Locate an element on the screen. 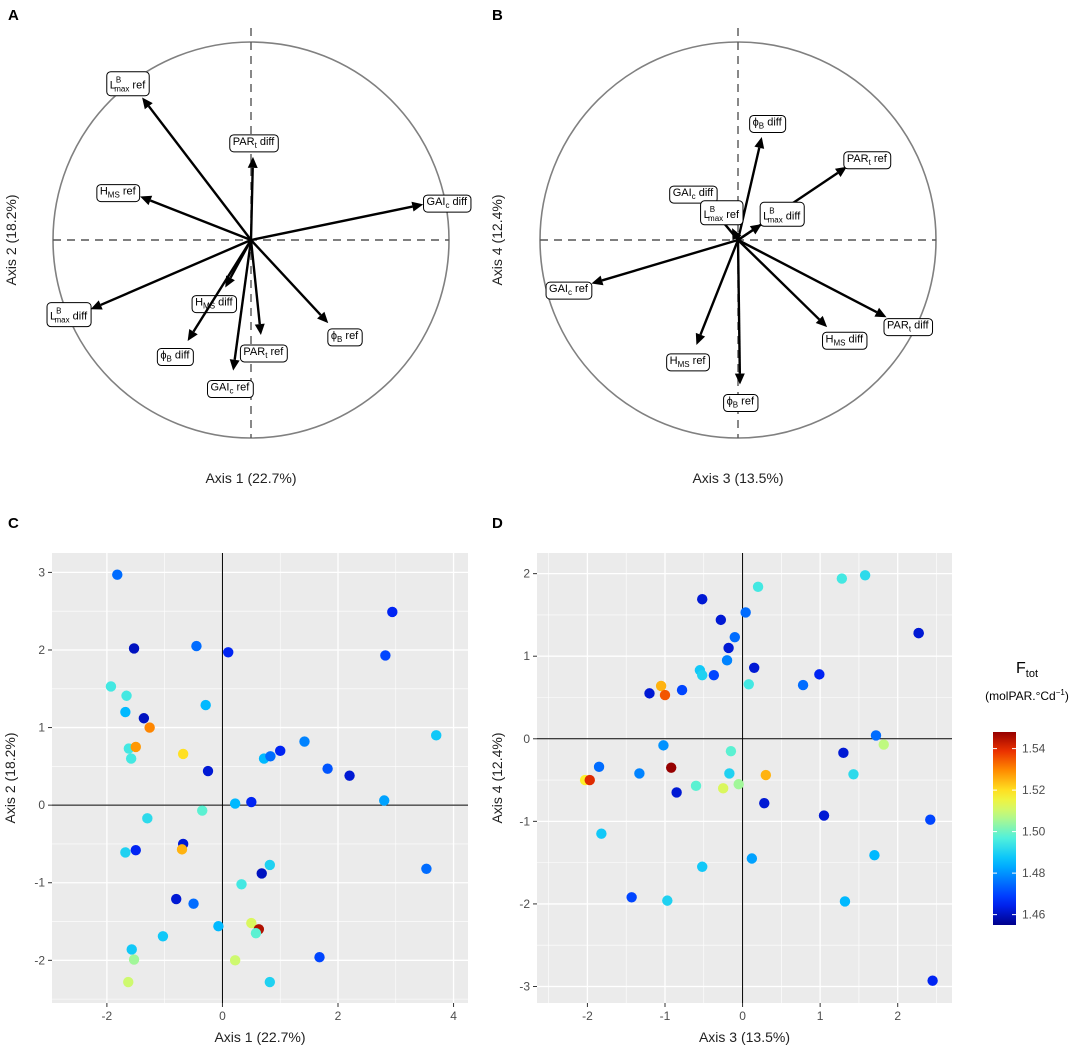 The image size is (1084, 1058). label-main: ϕ is located at coordinates (756, 122).